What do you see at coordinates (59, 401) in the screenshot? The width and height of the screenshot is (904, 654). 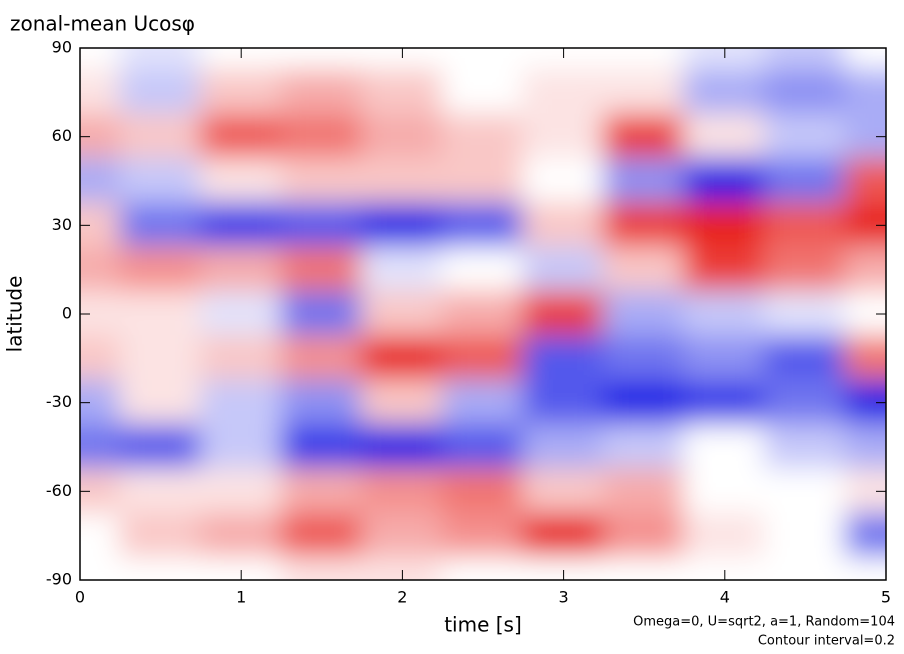 I see `y-tick-label: -30` at bounding box center [59, 401].